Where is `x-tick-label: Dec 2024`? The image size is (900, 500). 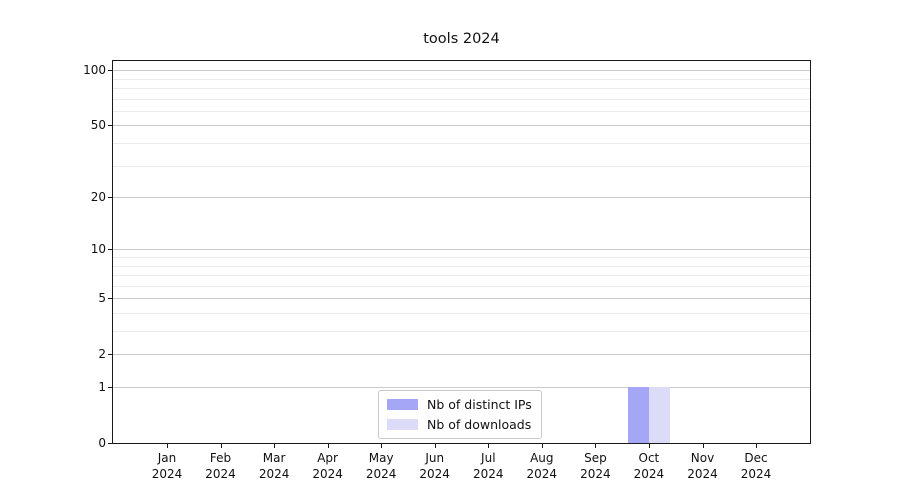
x-tick-label: Dec 2024 is located at coordinates (756, 466).